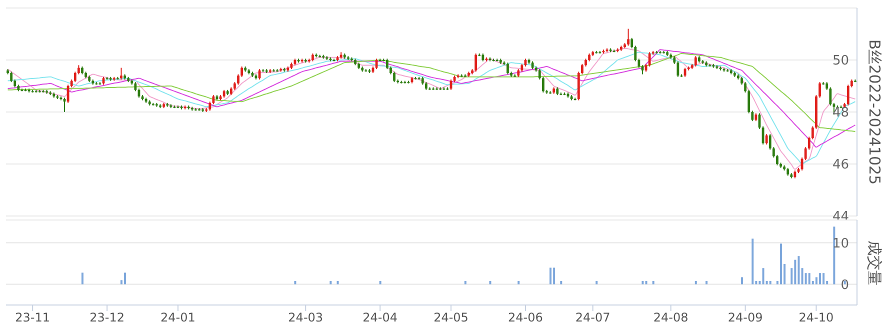  Describe the element at coordinates (525, 317) in the screenshot. I see `x-tick-label: 24-06` at that location.